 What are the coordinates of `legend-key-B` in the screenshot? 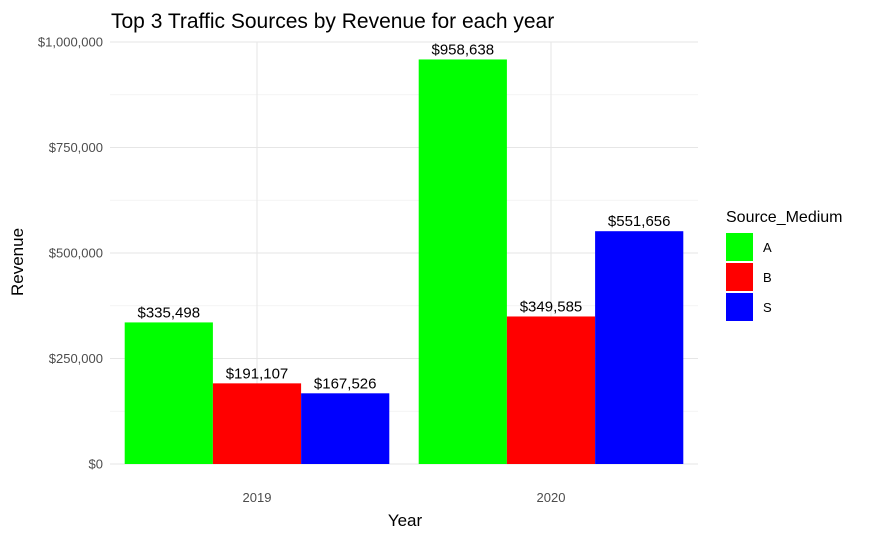 It's located at (739, 277).